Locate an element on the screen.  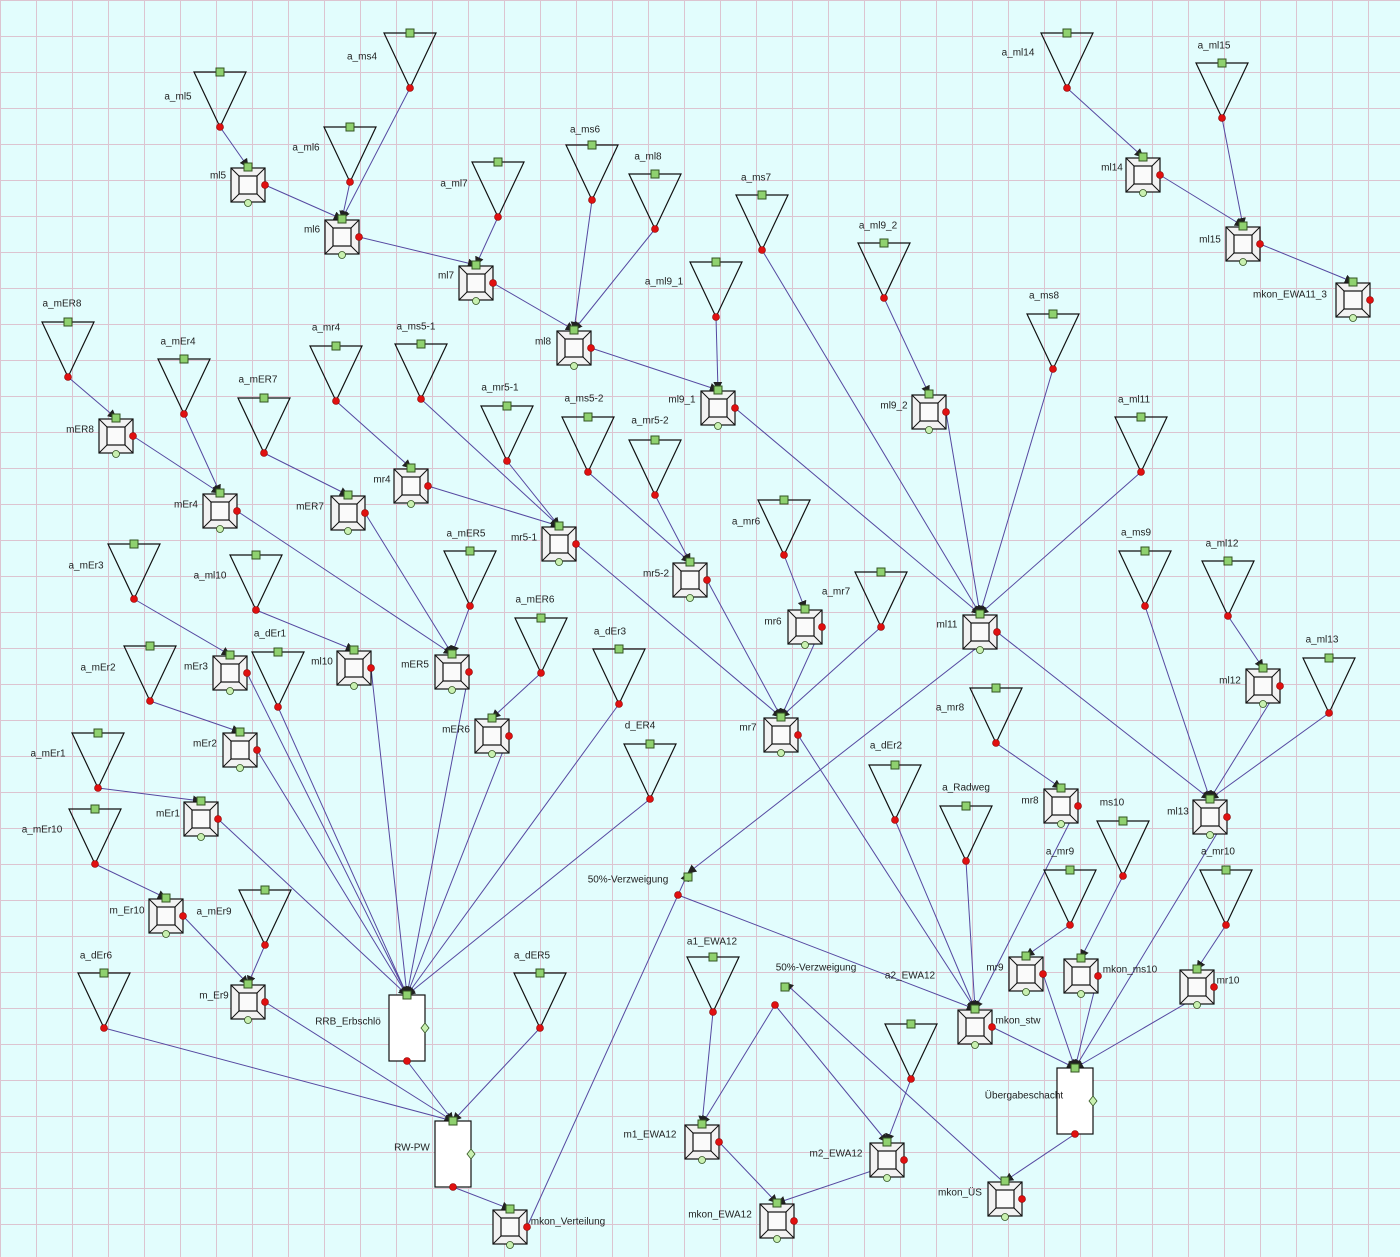
manhole: mr7 is located at coordinates (770, 734).